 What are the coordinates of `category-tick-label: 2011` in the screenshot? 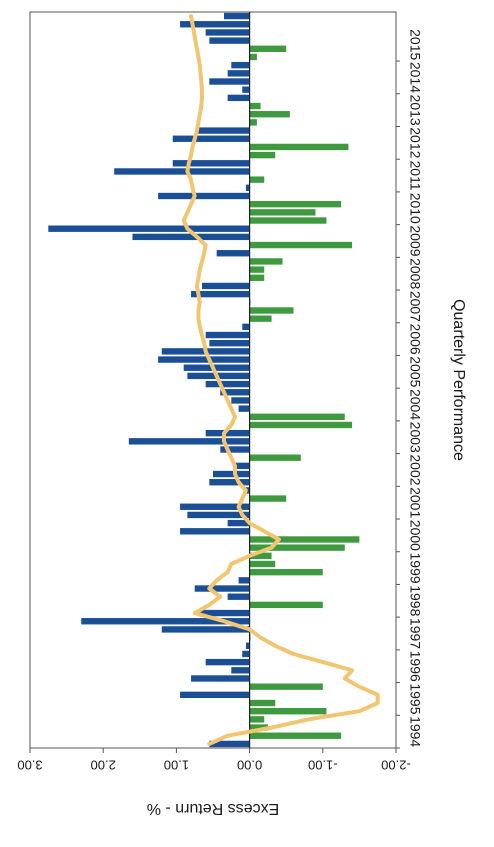 It's located at (415, 176).